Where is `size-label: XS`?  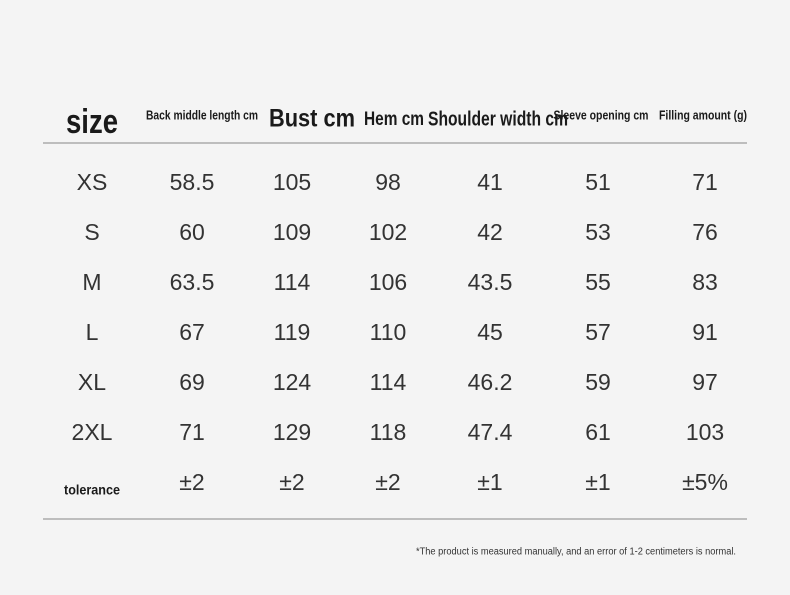
size-label: XS is located at coordinates (92, 182).